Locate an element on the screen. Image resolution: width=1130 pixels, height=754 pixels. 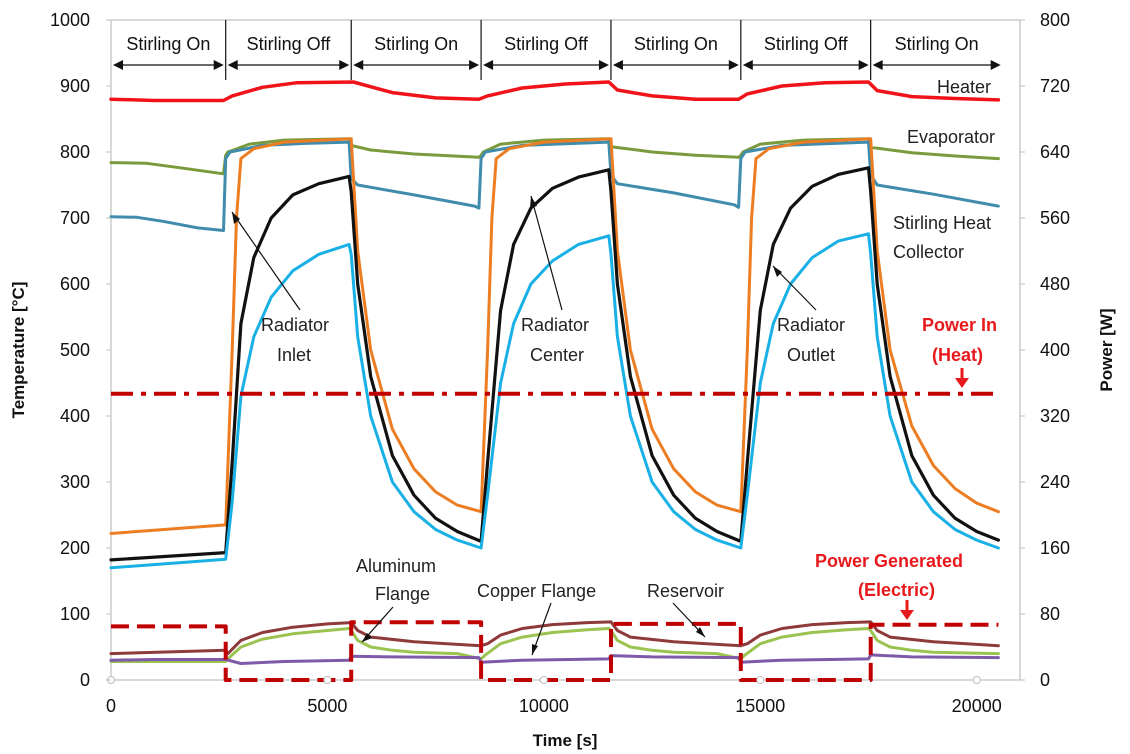
x-tick-label-2: 10000 is located at coordinates (544, 706).